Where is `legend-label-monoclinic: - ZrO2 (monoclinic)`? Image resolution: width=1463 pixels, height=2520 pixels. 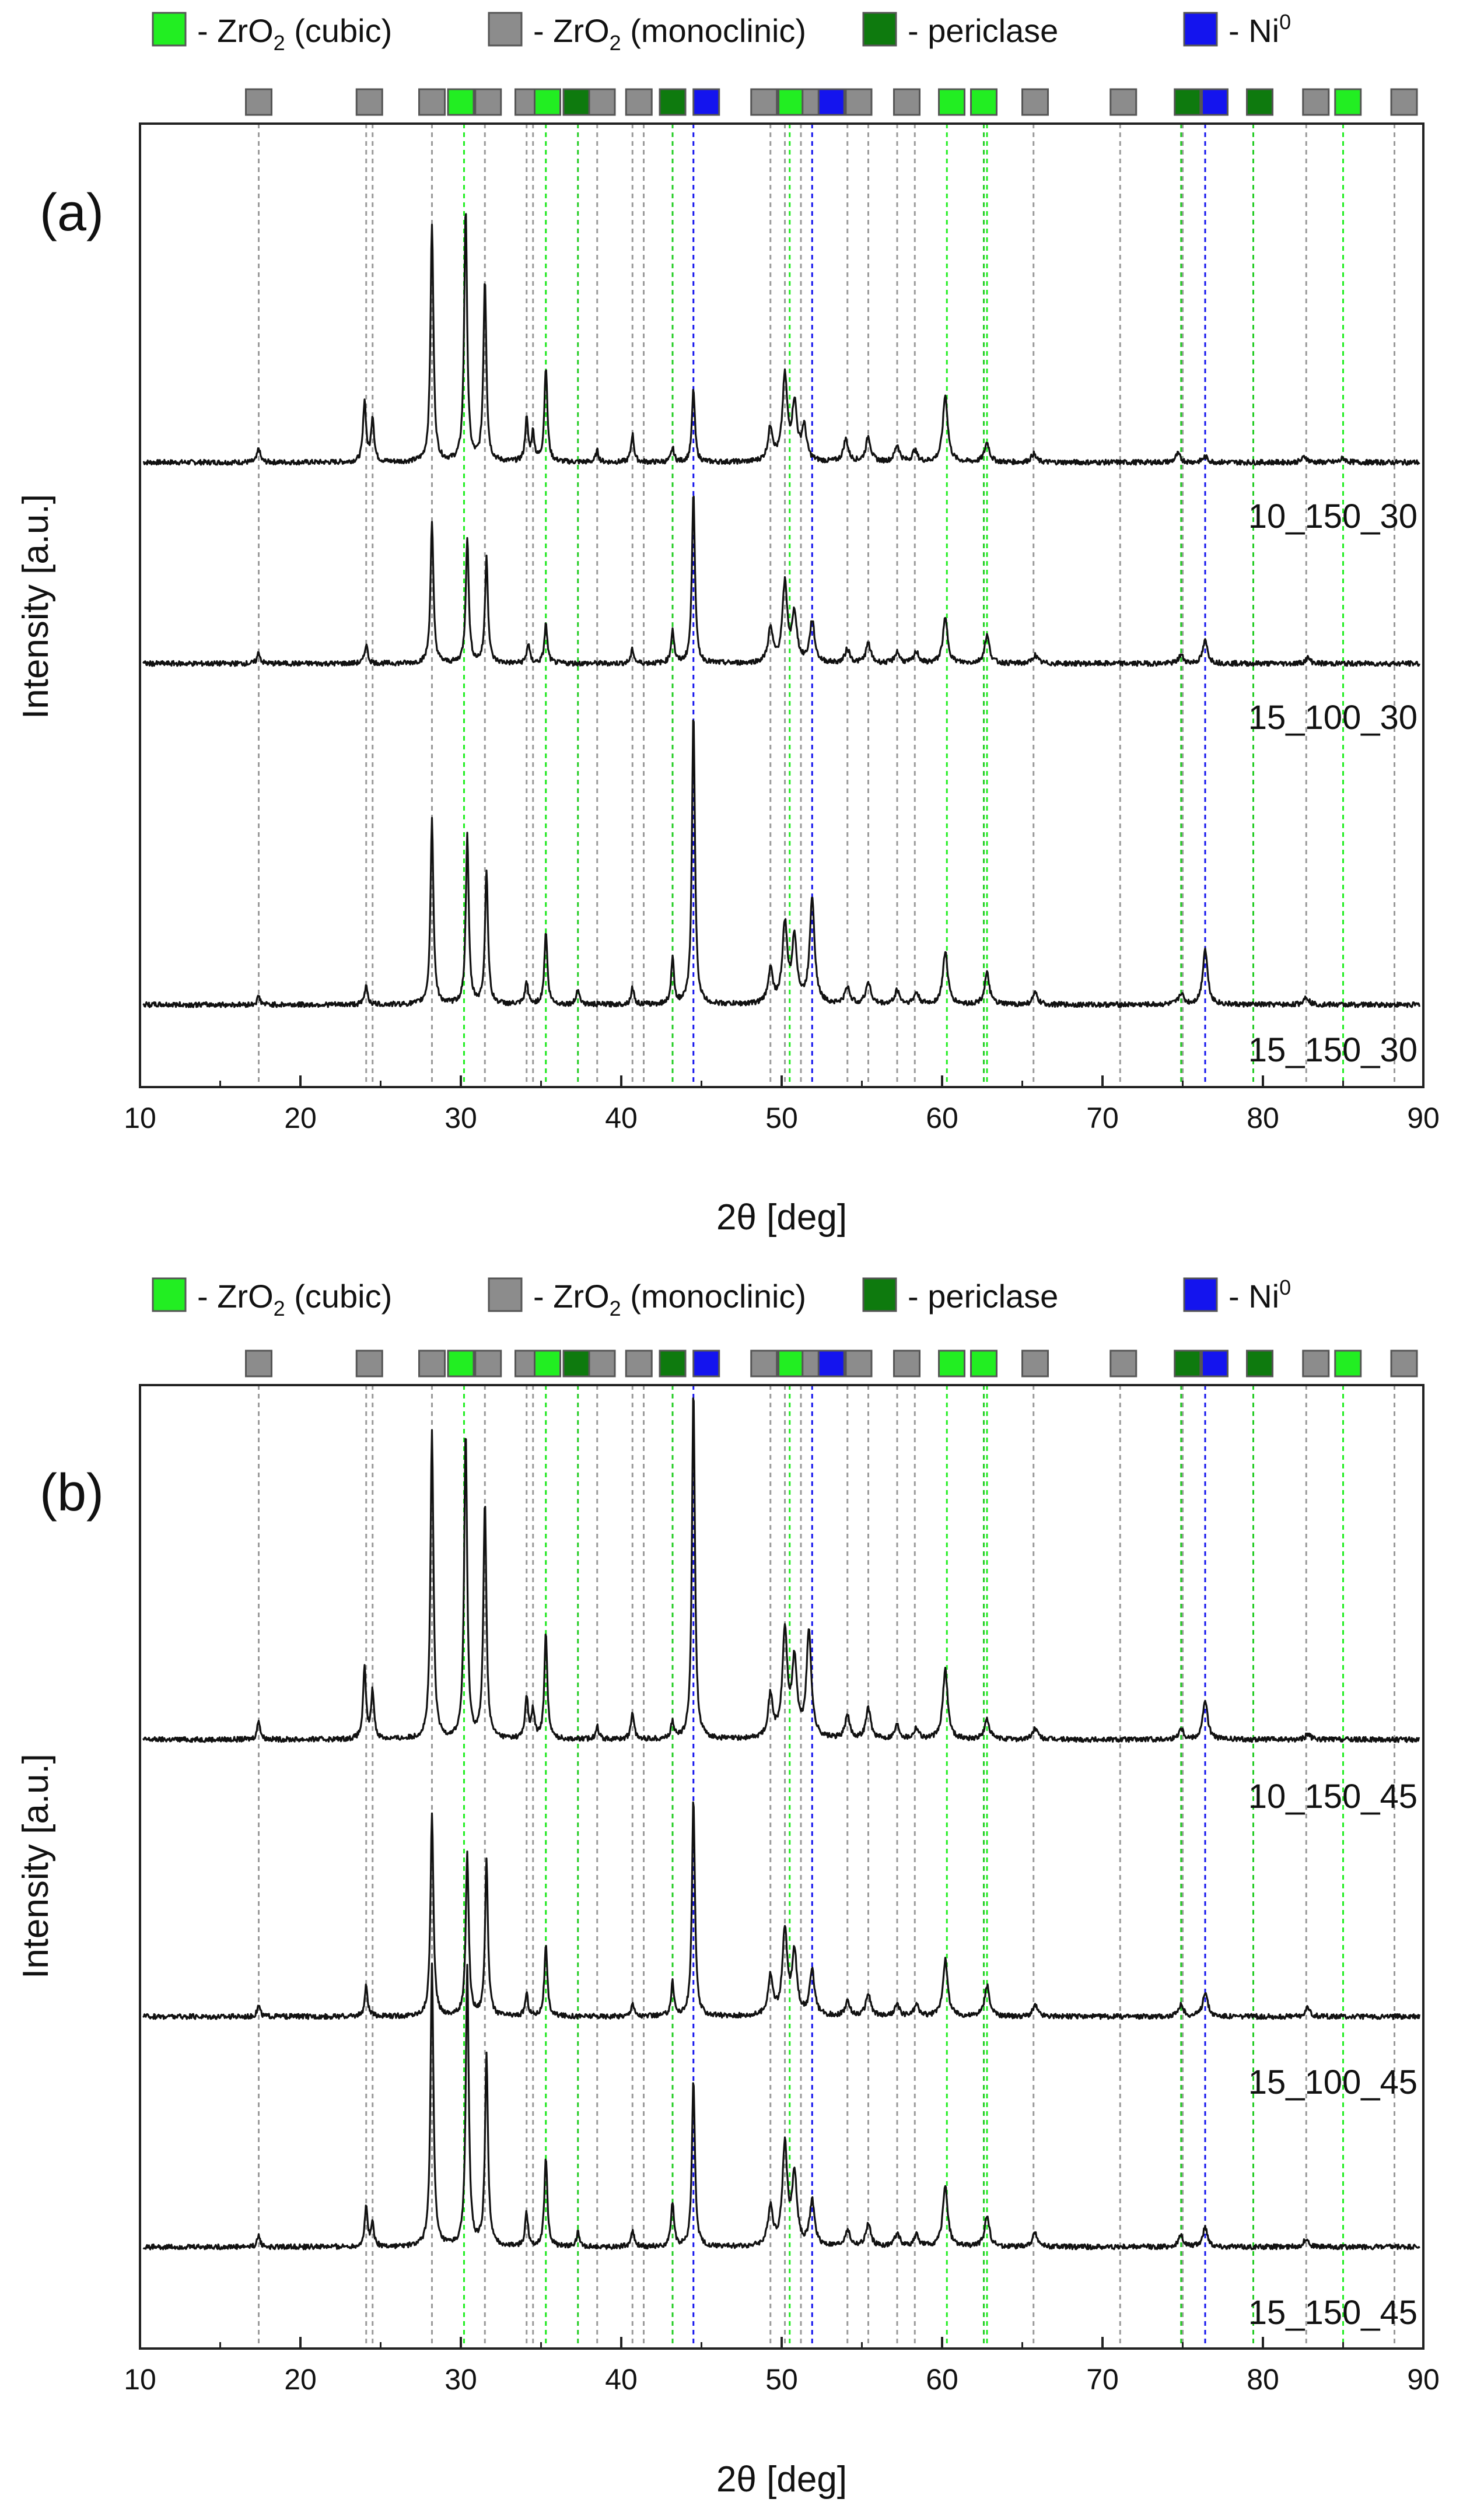 legend-label-monoclinic: - ZrO2 (monoclinic) is located at coordinates (669, 1299).